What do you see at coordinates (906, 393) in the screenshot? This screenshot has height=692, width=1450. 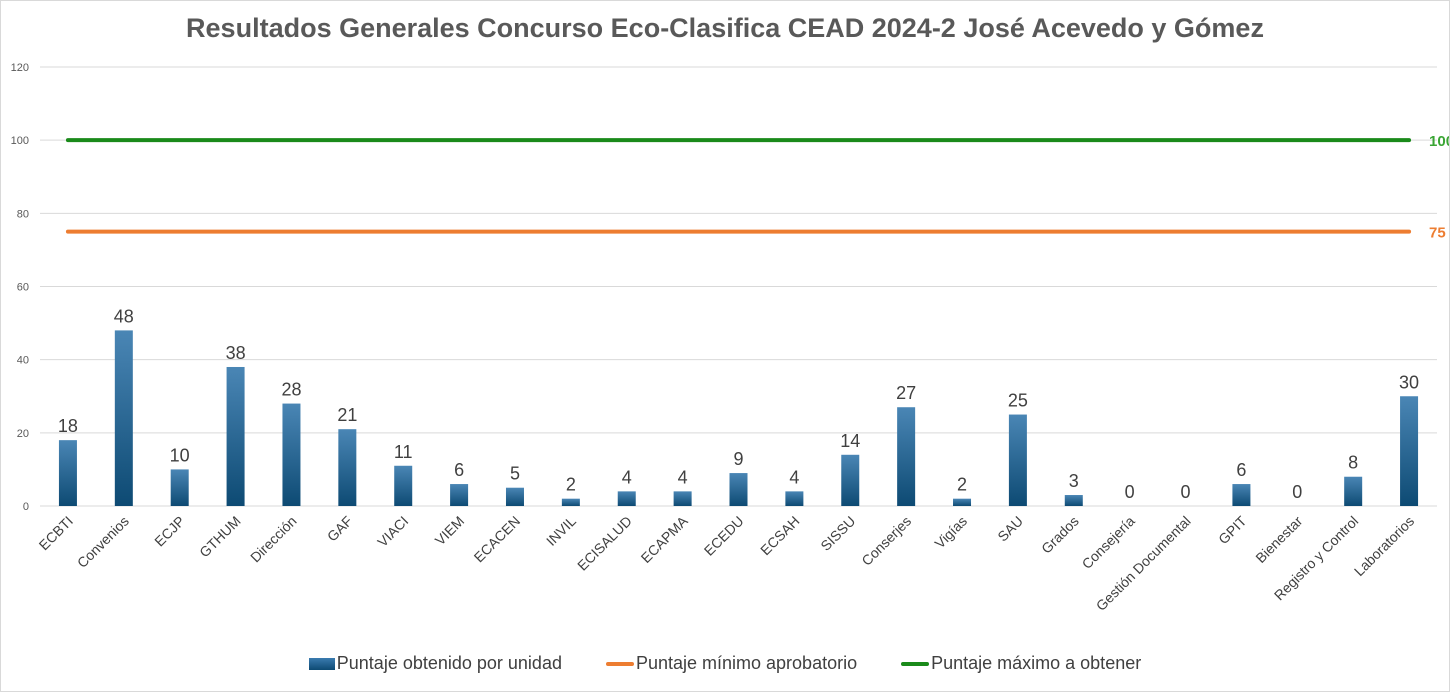 I see `bar-data-label: 27` at bounding box center [906, 393].